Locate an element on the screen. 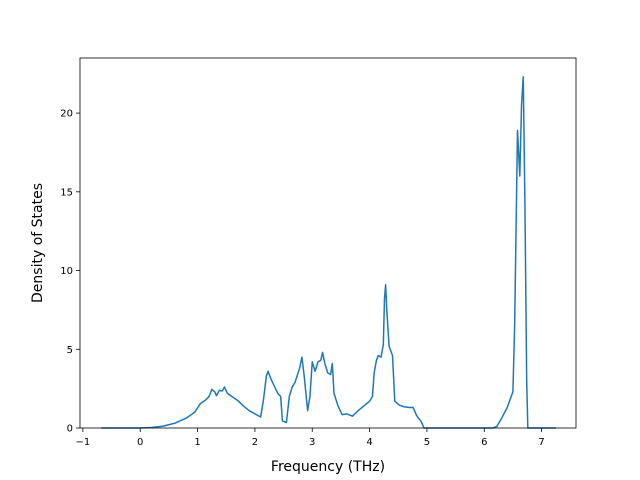  x-tick-label: 2 is located at coordinates (255, 442).